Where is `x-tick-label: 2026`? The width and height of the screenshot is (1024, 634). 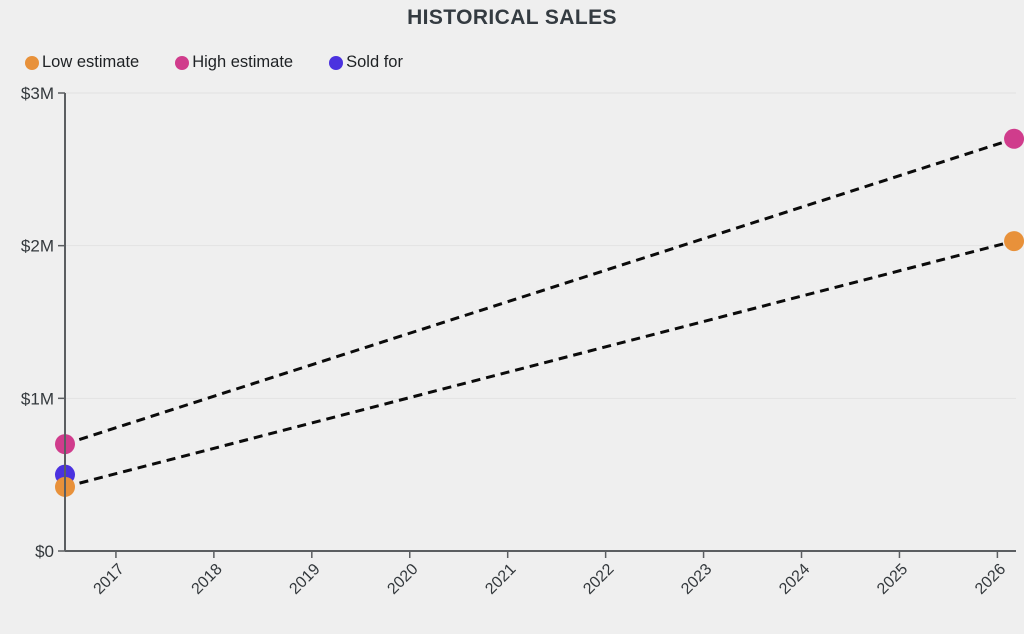 x-tick-label: 2026 is located at coordinates (990, 579).